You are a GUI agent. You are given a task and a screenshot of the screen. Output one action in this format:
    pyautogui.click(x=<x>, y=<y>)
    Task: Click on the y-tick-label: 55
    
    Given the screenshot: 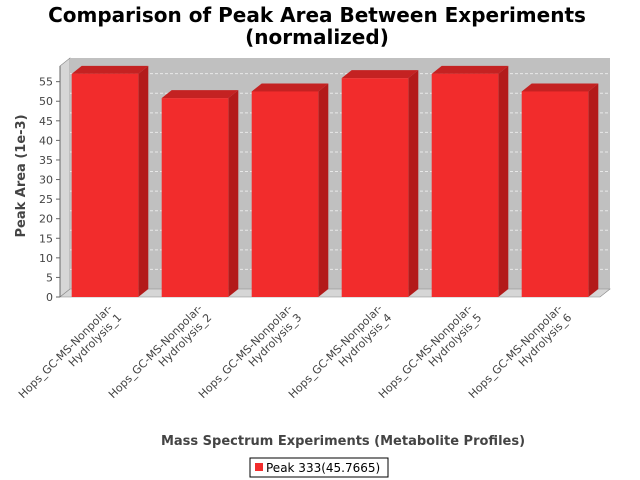 What is the action you would take?
    pyautogui.click(x=46, y=82)
    